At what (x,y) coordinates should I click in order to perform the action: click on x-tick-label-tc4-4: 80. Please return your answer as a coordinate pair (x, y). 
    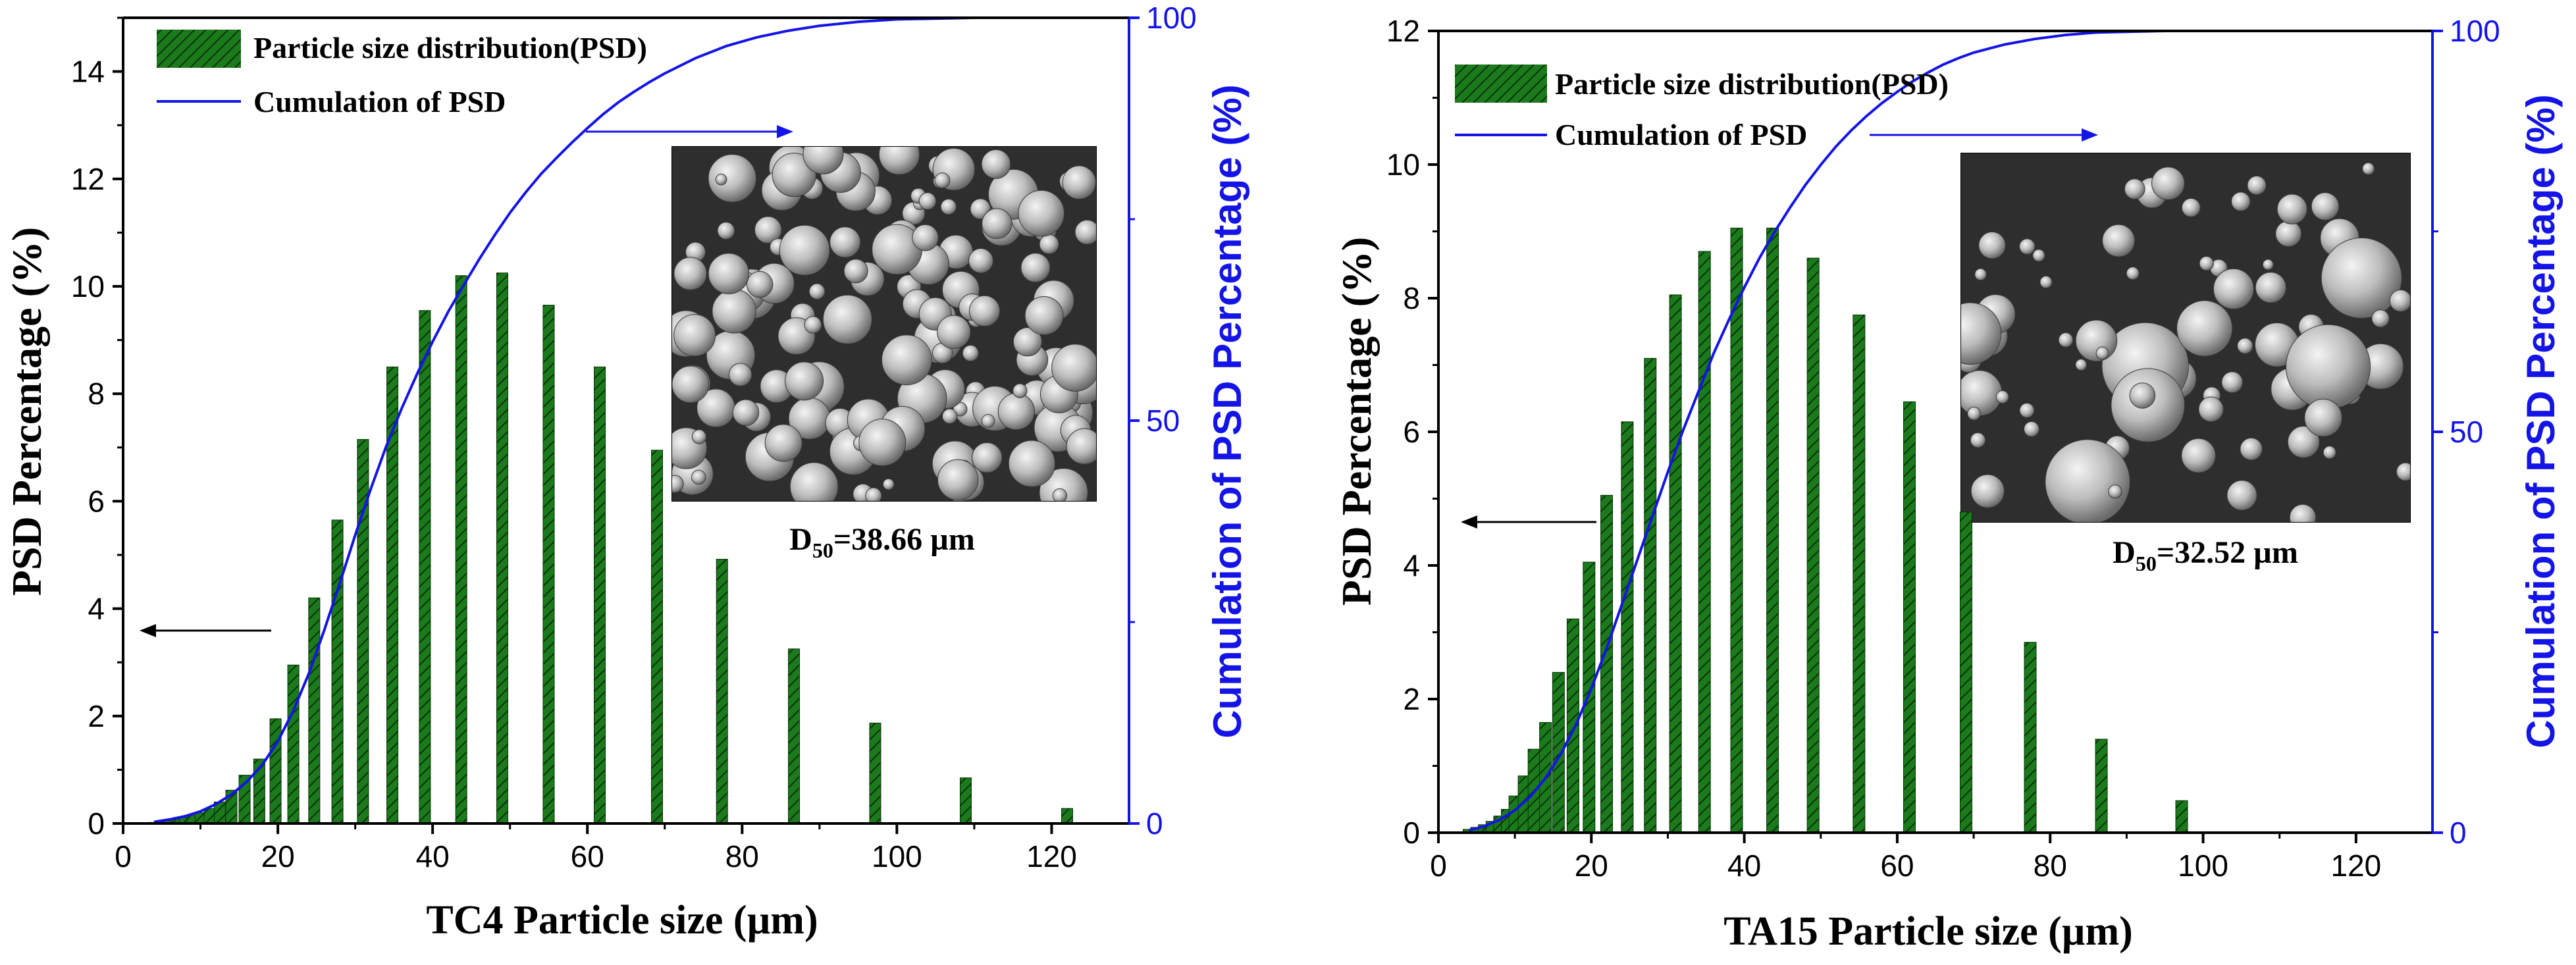
    Looking at the image, I should click on (742, 856).